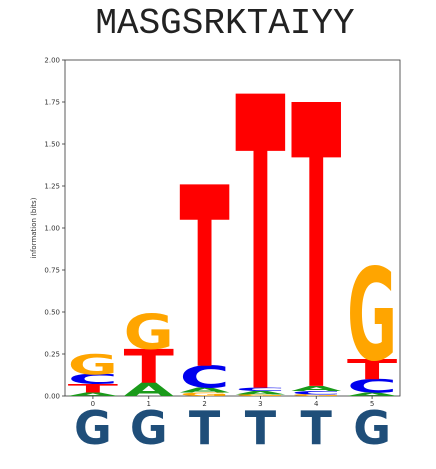 The width and height of the screenshot is (436, 469). Describe the element at coordinates (52, 145) in the screenshot. I see `y-tick-label: 1.50` at that location.